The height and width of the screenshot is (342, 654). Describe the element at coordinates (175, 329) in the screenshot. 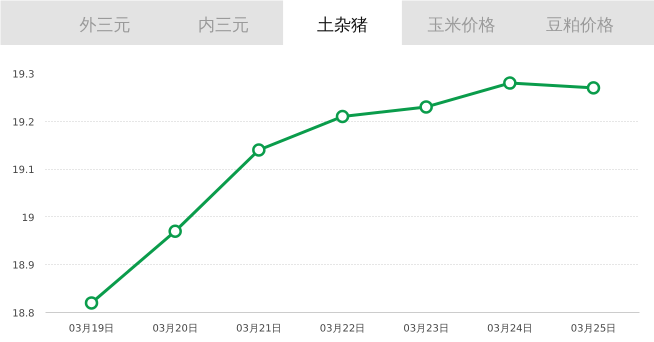

I see `x-tick-label: 03月20日` at that location.